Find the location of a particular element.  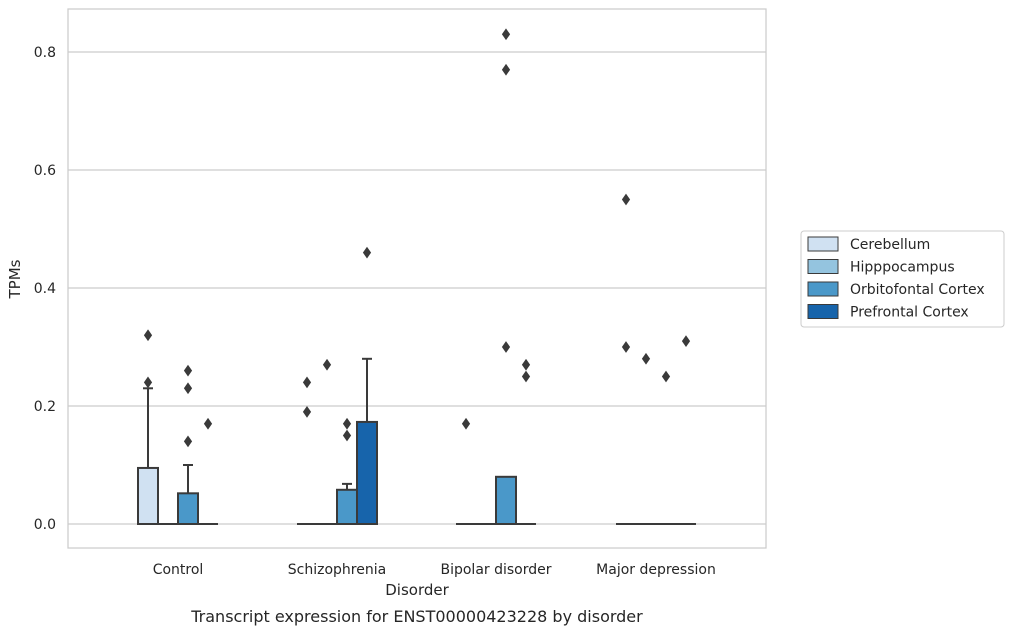

y-tick-label: 0.0 is located at coordinates (45, 525).